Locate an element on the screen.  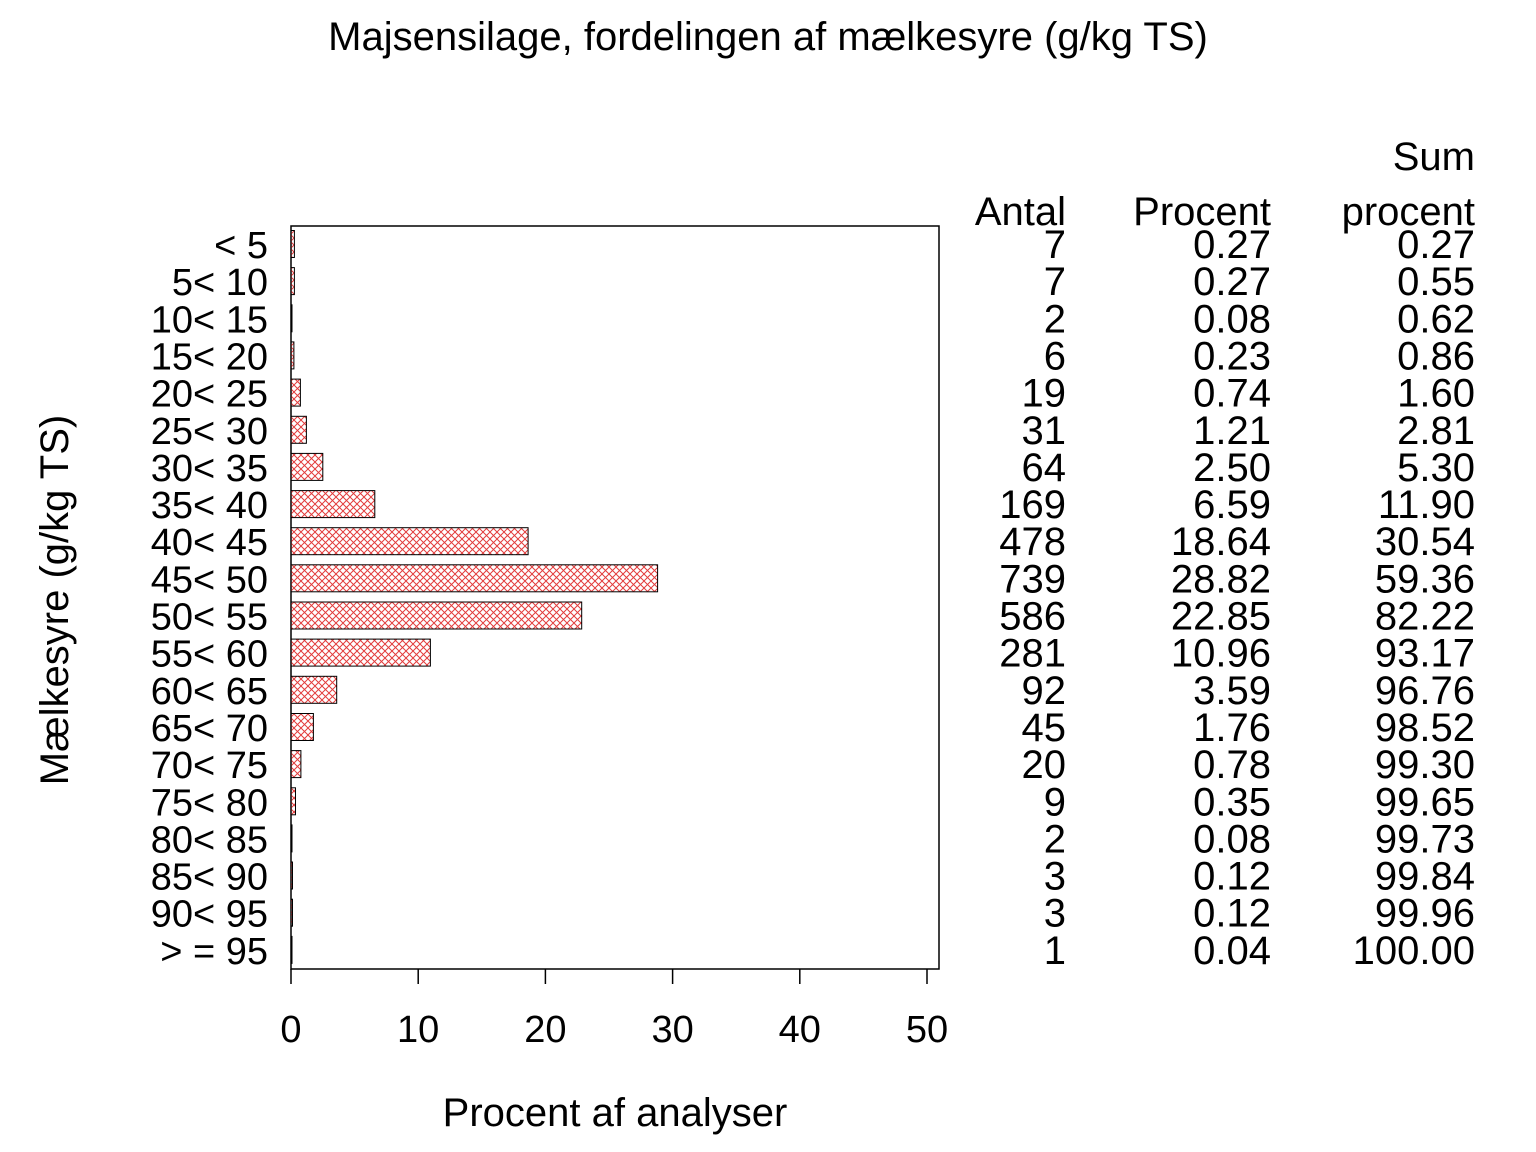
cell-sum-procent: 2.81 is located at coordinates (1436, 431).